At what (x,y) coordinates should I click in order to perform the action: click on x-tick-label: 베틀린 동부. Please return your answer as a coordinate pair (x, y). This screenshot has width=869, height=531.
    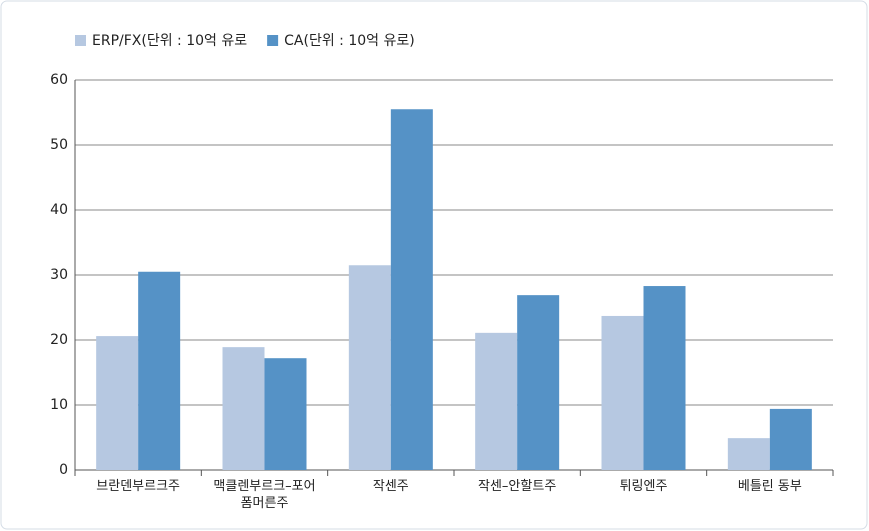
    Looking at the image, I should click on (769, 486).